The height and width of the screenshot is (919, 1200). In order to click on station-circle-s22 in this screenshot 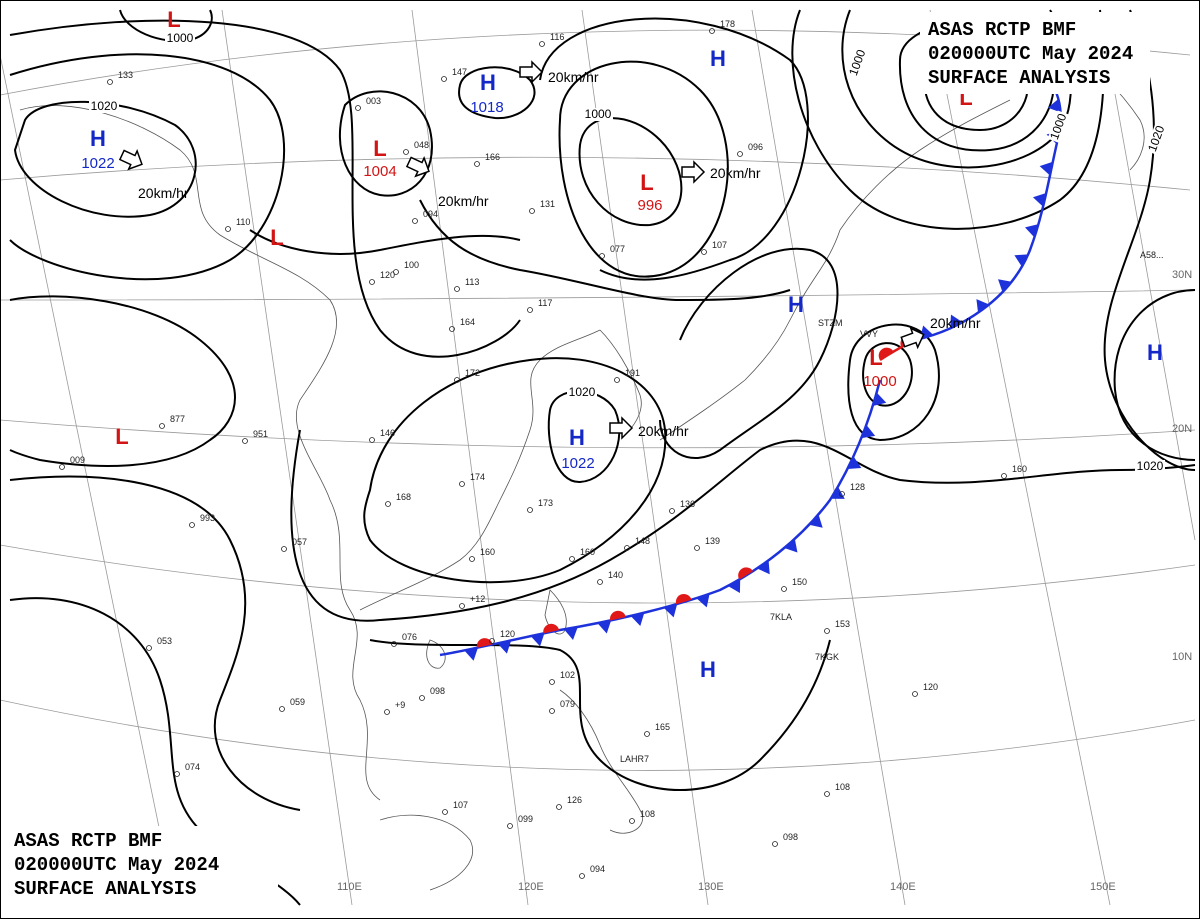, I will do `click(192, 525)`.